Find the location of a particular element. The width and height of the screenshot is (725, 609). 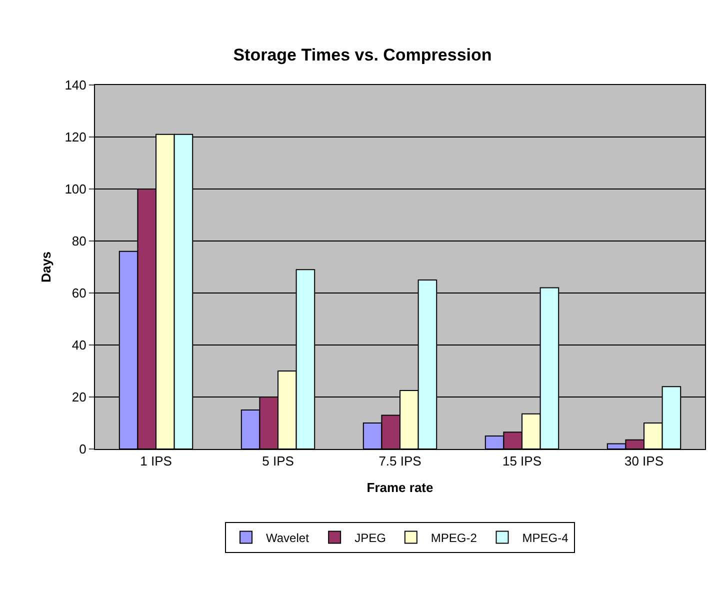

legend-label: JPEG is located at coordinates (370, 537).